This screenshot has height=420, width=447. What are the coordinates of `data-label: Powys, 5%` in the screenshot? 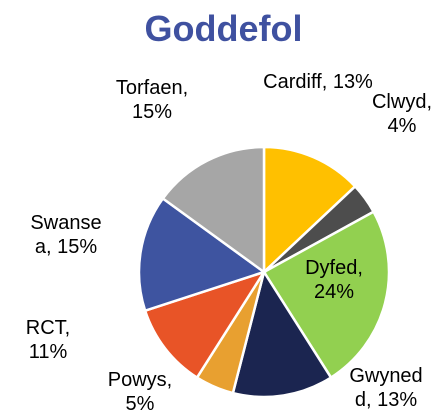 It's located at (140, 392).